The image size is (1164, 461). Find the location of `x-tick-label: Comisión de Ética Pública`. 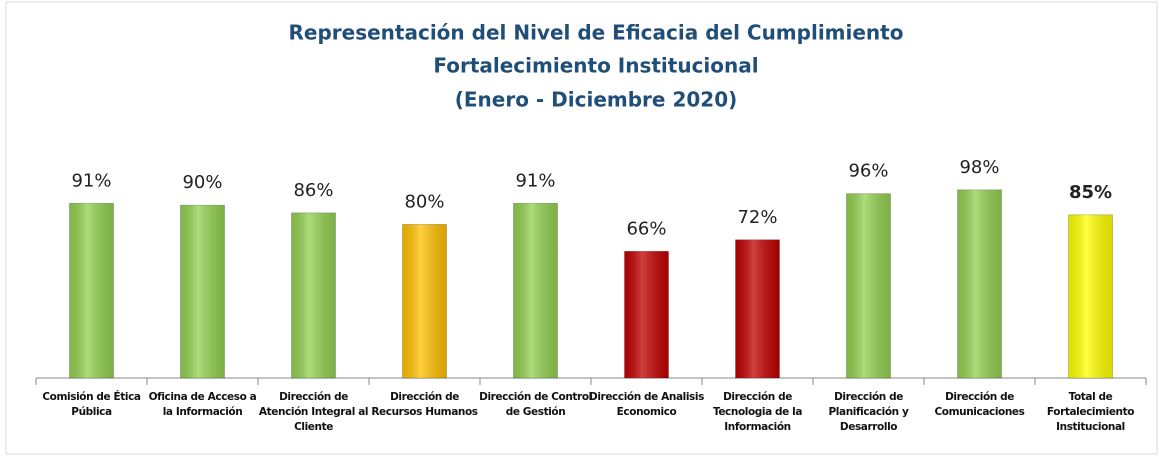

x-tick-label: Comisión de Ética Pública is located at coordinates (91, 404).